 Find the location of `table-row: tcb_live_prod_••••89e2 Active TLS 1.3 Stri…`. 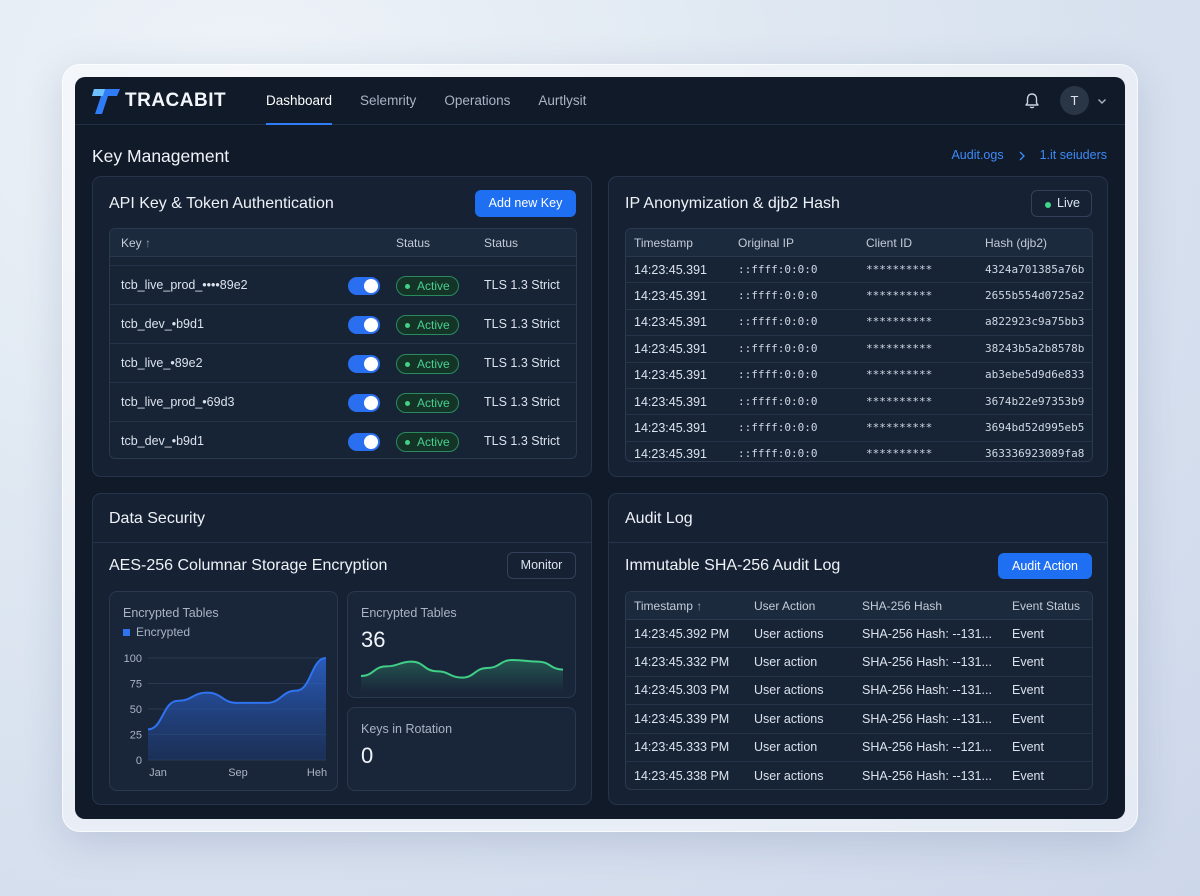

table-row: tcb_live_prod_••••89e2 Active TLS 1.3 Stri… is located at coordinates (343, 285).